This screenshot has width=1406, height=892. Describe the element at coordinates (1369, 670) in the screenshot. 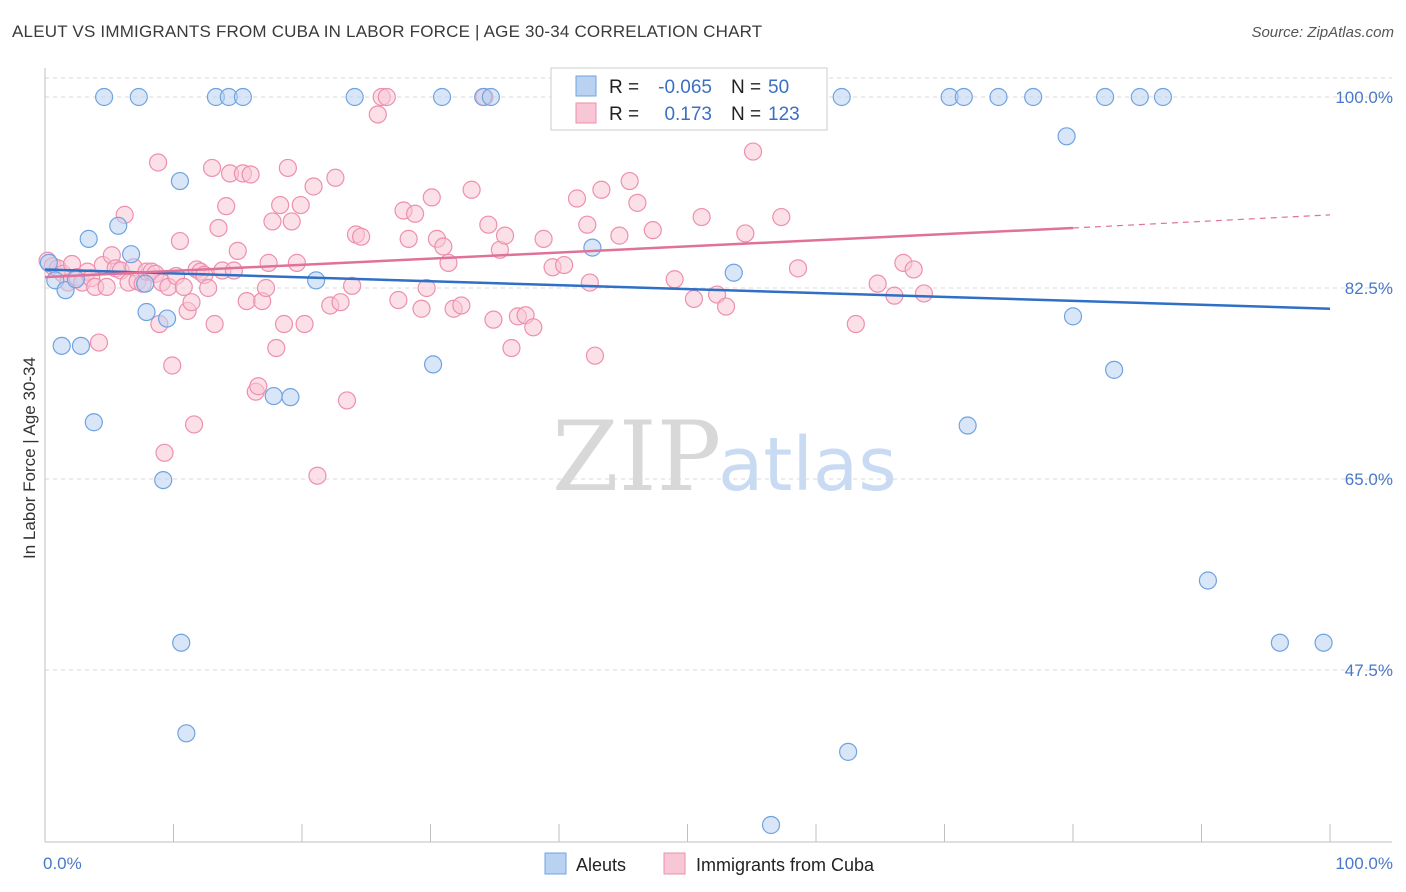

I see `y-tick-label: 47.5%` at that location.